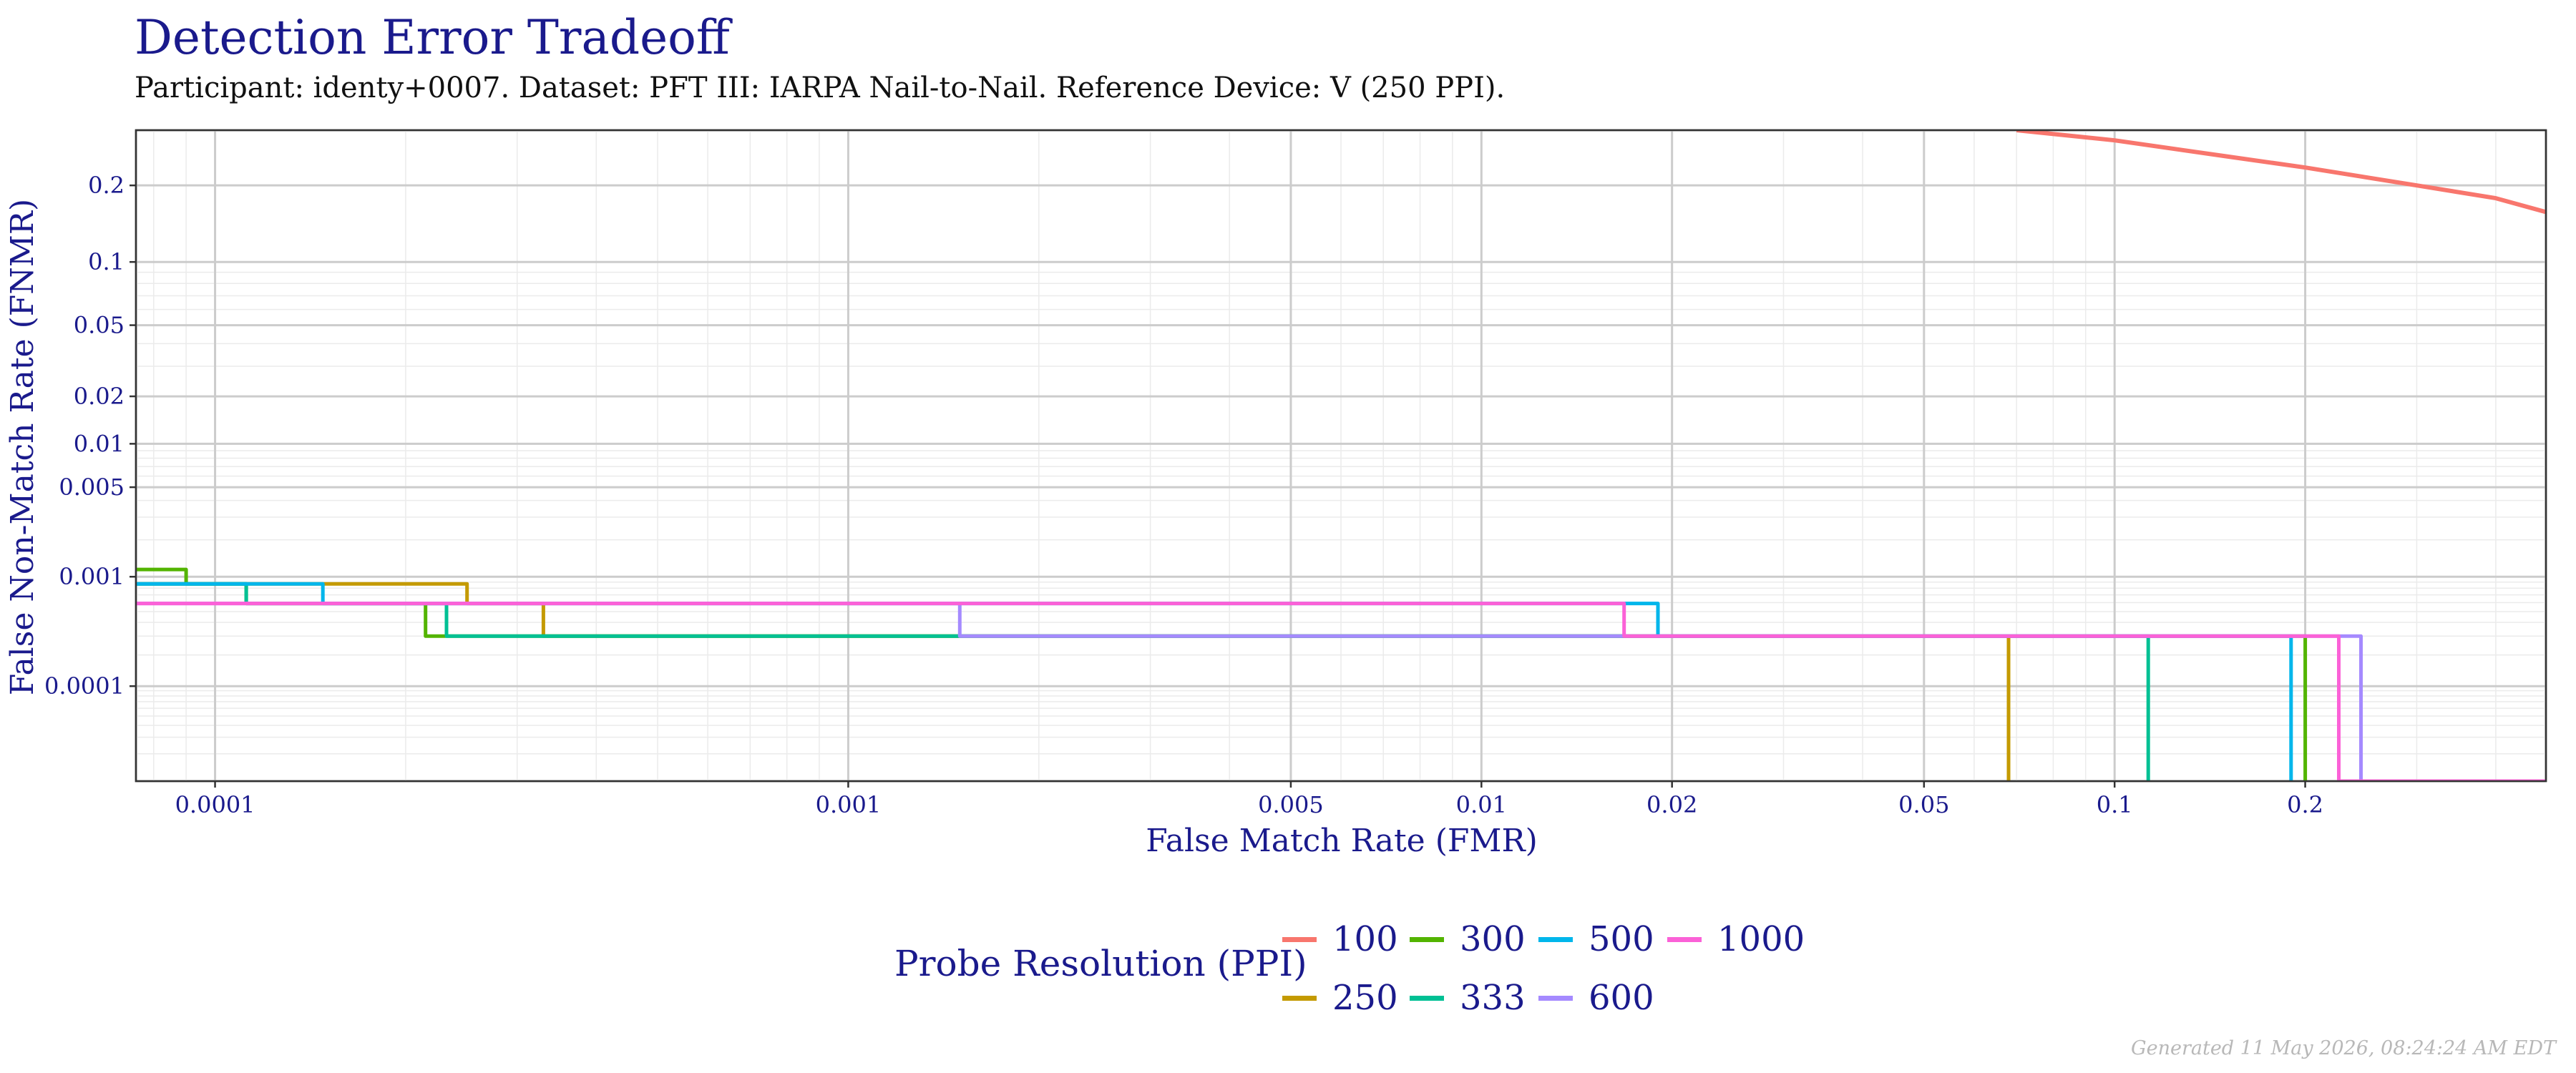 The image size is (2576, 1073). What do you see at coordinates (106, 185) in the screenshot?
I see `y-tick-label: 0.2` at bounding box center [106, 185].